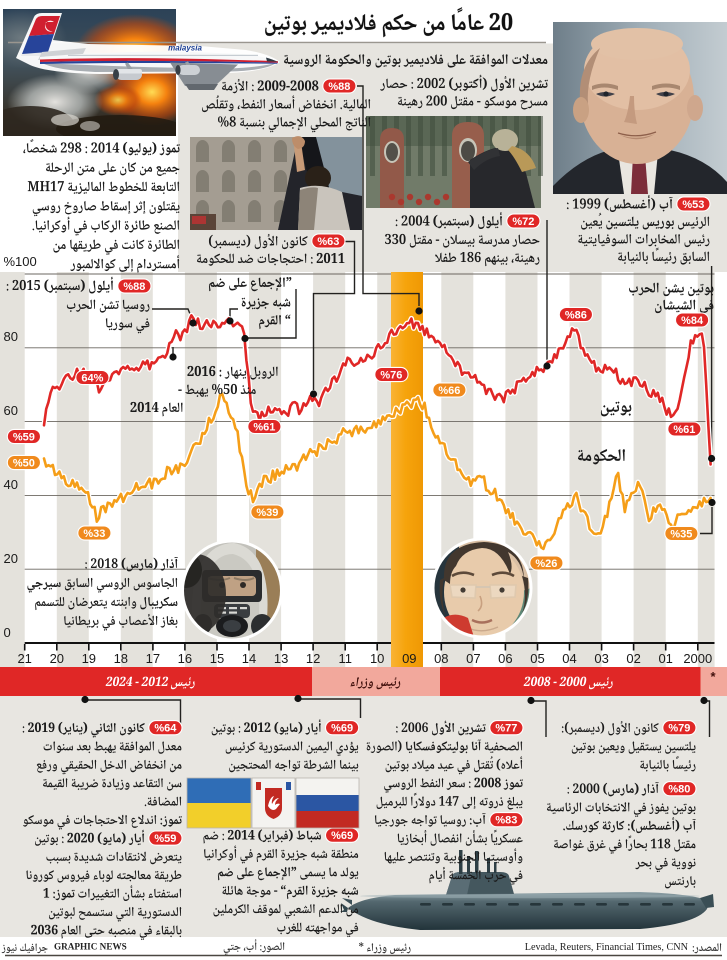 This screenshot has width=727, height=960. I want to click on svg-text: %50, so click(24, 464).